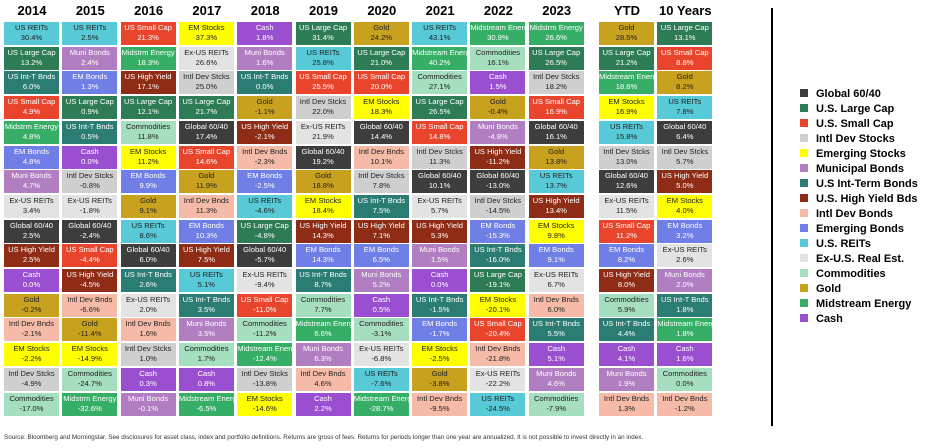 This screenshot has height=448, width=937. What do you see at coordinates (381, 83) in the screenshot?
I see `return-cell: US Small Cap 20.0%` at bounding box center [381, 83].